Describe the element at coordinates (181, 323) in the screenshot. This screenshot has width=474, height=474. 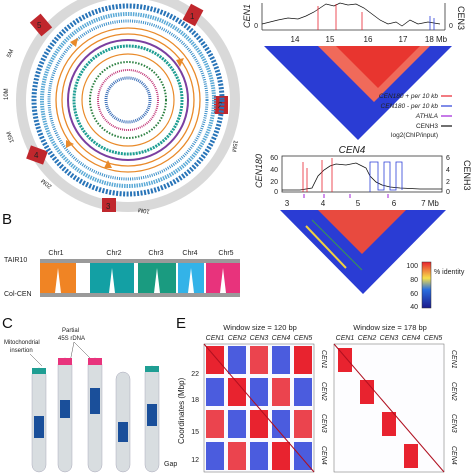
I see `panel-letter: E` at that location.